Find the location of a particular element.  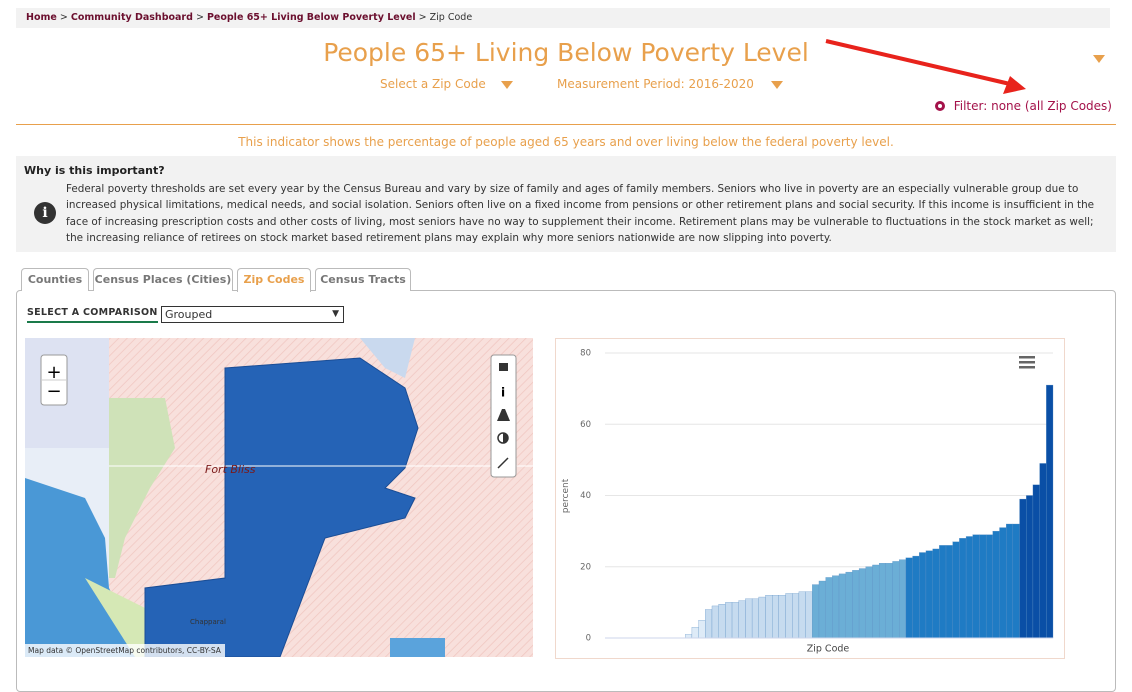

divider is located at coordinates (566, 124).